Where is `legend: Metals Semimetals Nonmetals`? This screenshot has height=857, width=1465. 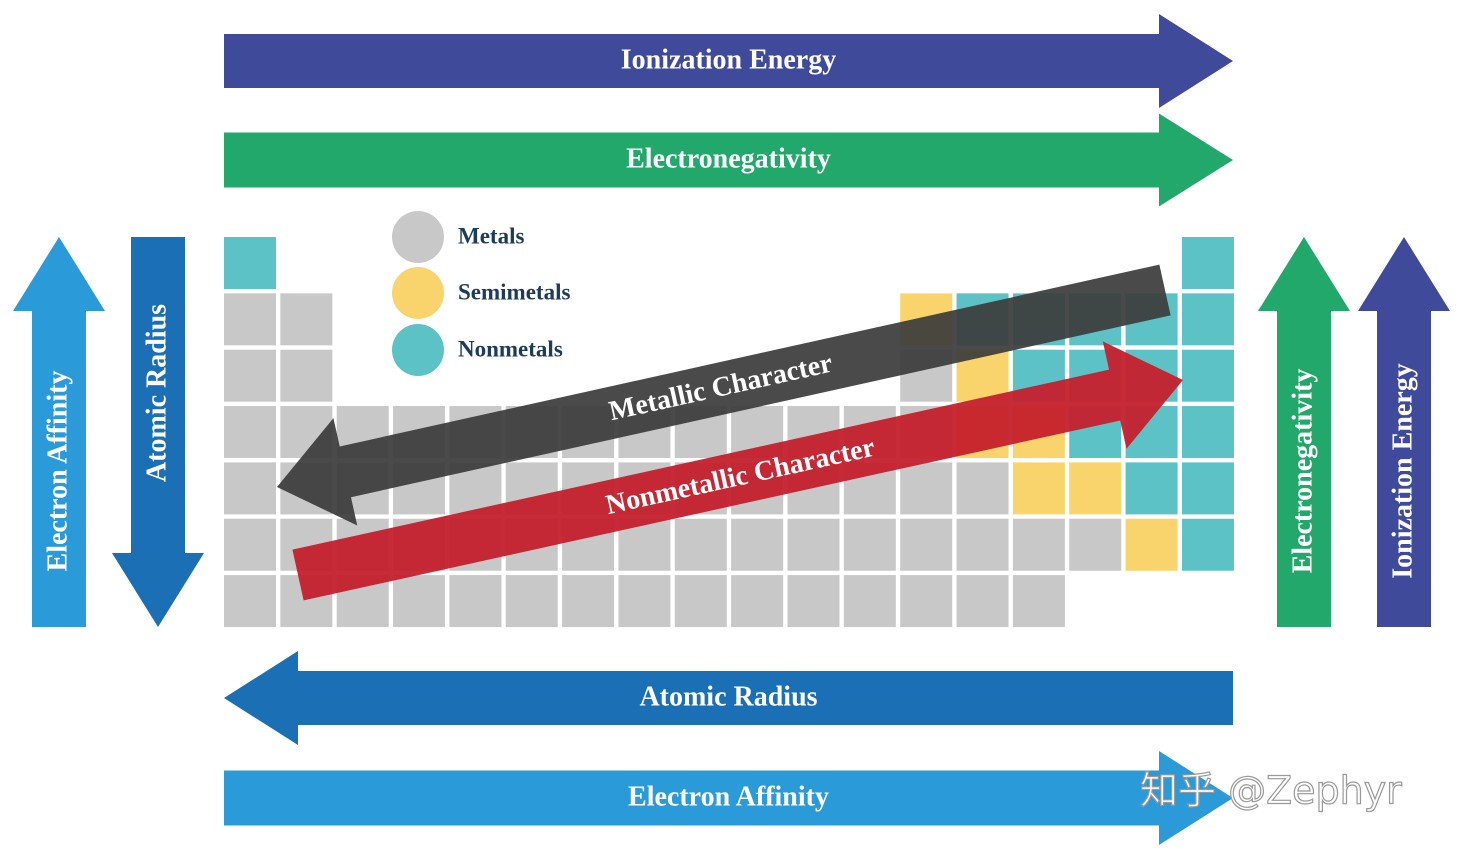 legend: Metals Semimetals Nonmetals is located at coordinates (481, 293).